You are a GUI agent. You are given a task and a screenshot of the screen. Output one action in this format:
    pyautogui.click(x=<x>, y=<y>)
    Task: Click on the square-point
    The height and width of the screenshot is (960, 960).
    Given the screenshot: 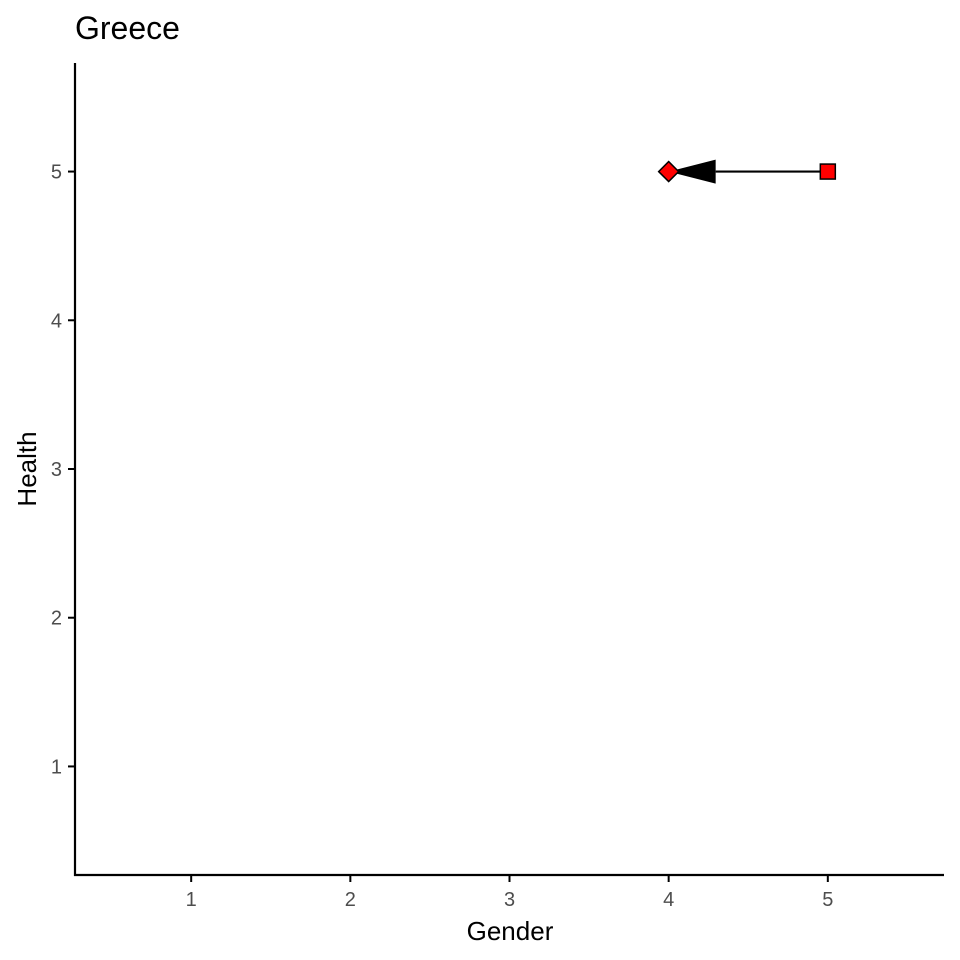 What is the action you would take?
    pyautogui.click(x=828, y=171)
    